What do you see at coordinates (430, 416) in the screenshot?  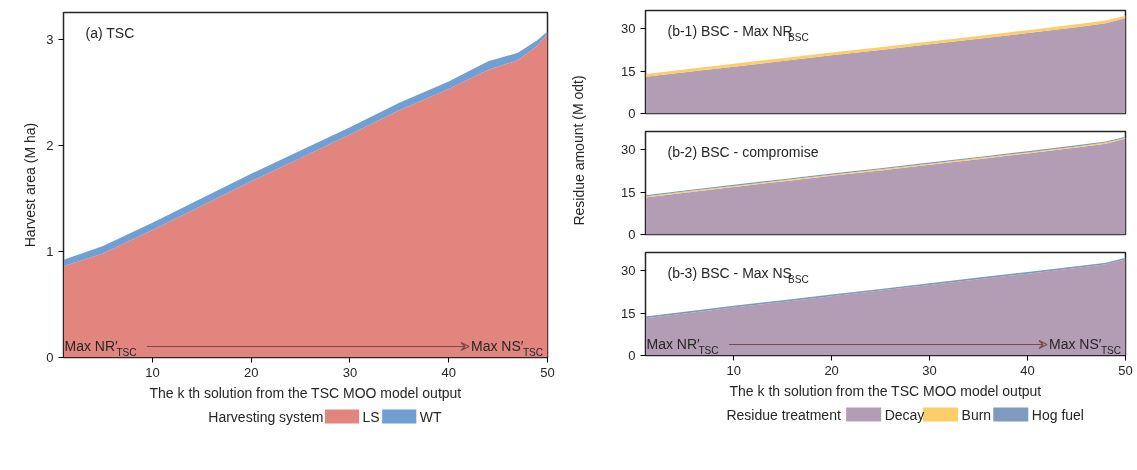 I see `legend-label: WT` at bounding box center [430, 416].